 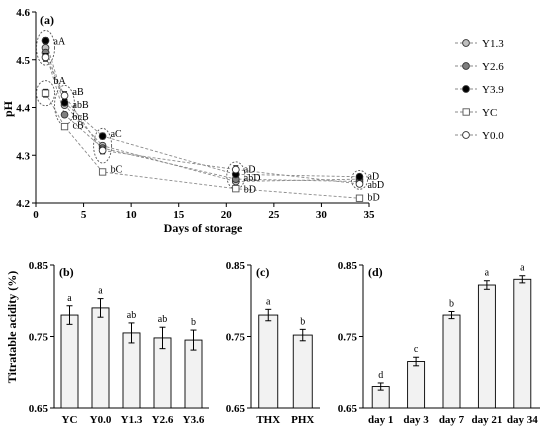 I want to click on day-y-tick-label: 0.75, so click(x=348, y=338).